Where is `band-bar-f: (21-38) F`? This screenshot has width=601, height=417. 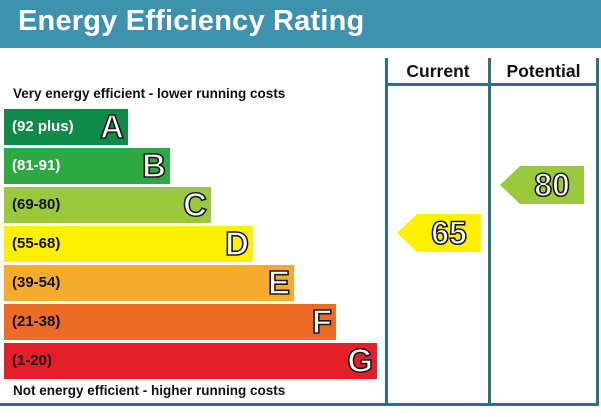 band-bar-f: (21-38) F is located at coordinates (170, 321).